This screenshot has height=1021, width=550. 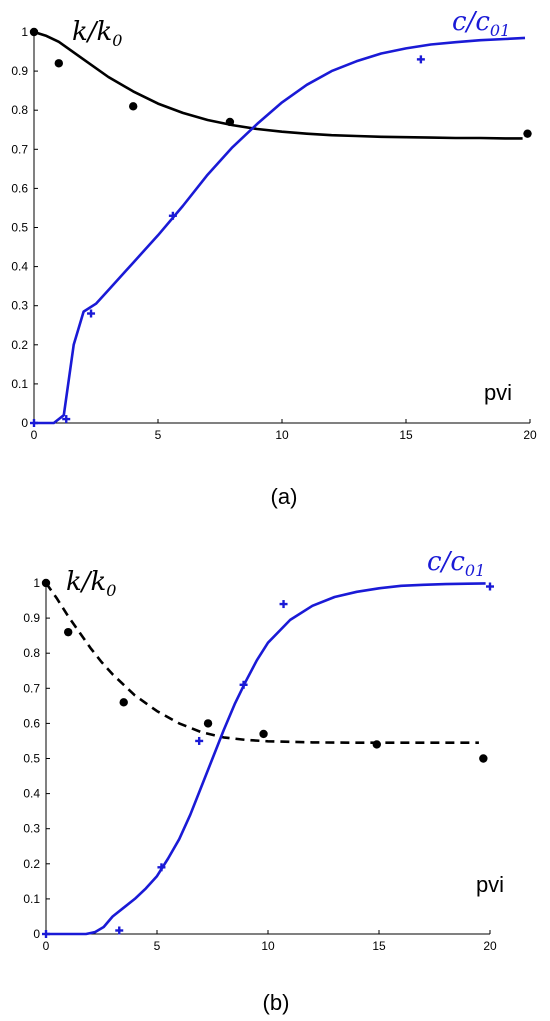 I want to click on panel-a-x-tick-label: 20, so click(x=530, y=435).